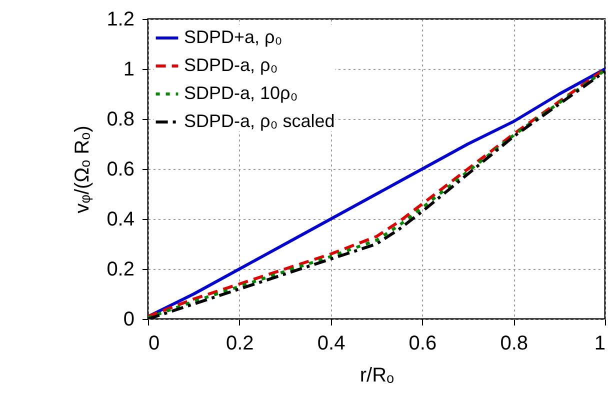  Describe the element at coordinates (241, 93) in the screenshot. I see `legend-label: SDPD-a, 10ρ₀` at that location.